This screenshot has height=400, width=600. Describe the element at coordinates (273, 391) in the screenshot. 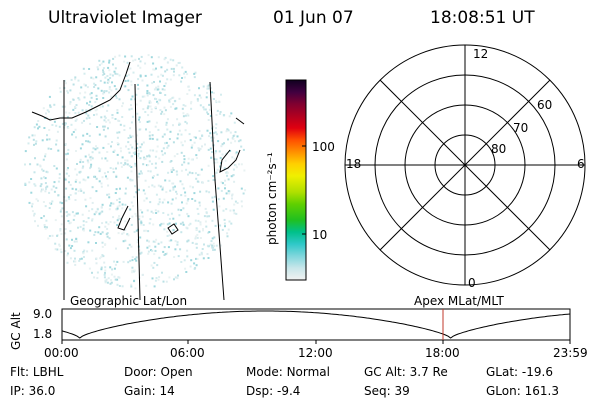

I see `status-dsp: Dsp: -9.4` at that location.